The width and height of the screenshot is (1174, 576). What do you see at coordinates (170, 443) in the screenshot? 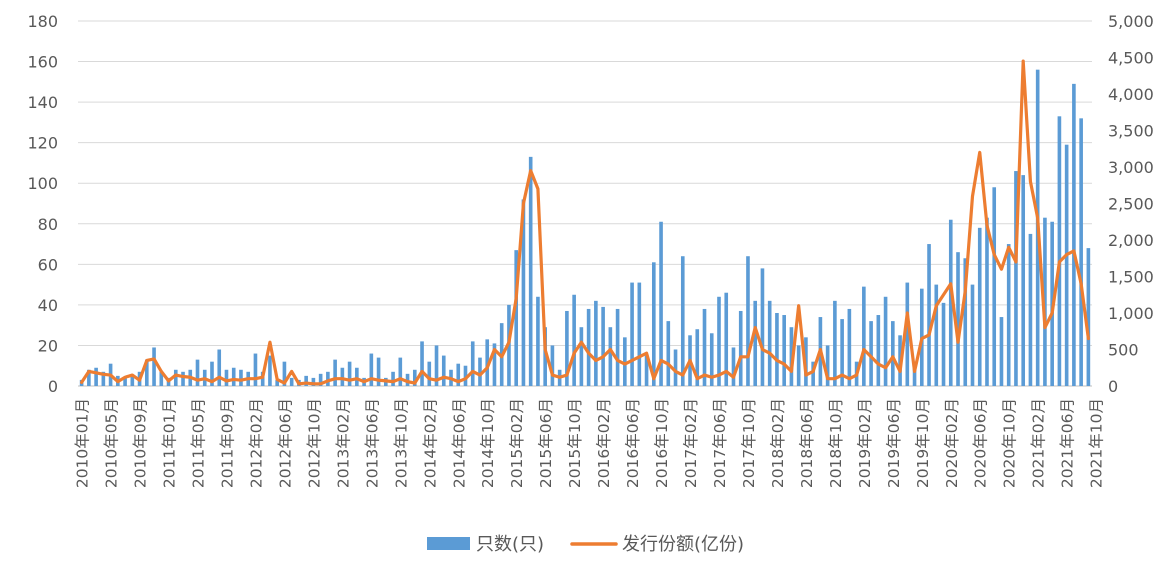
I see `x-axis-tick-label: 2011年01月` at bounding box center [170, 443].